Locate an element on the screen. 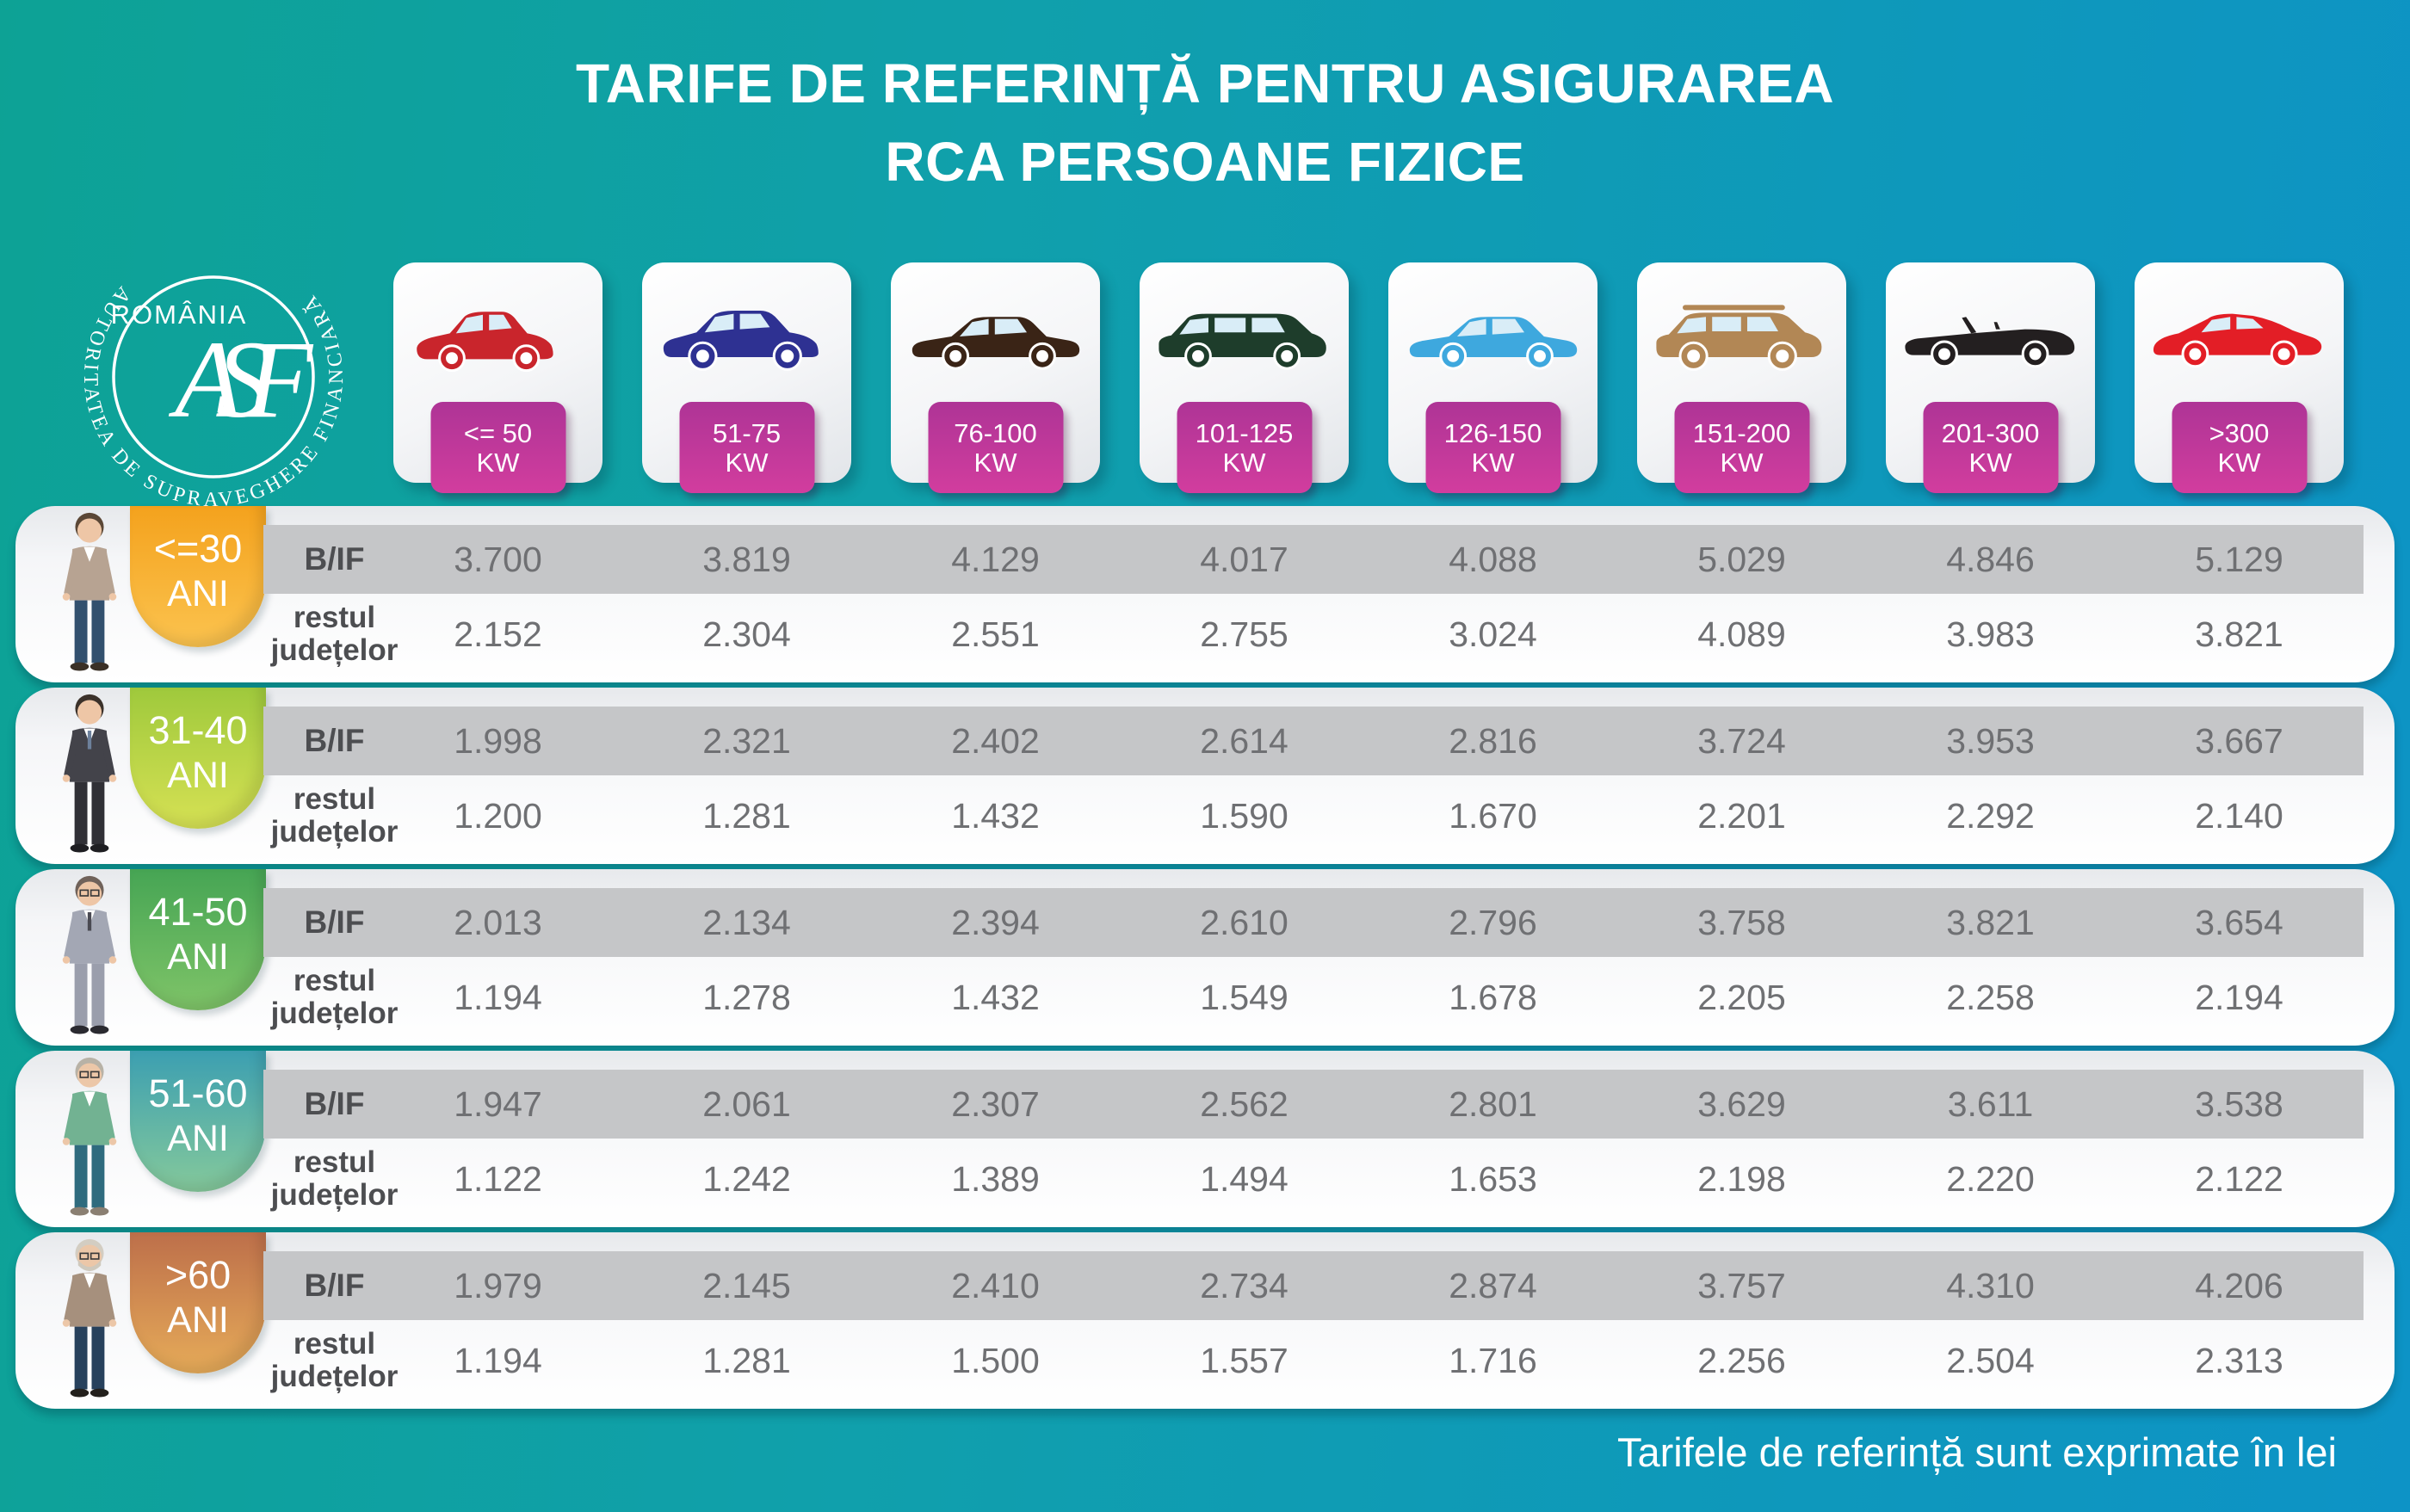  tariff-value-bif: 3.538 is located at coordinates (2239, 1103).